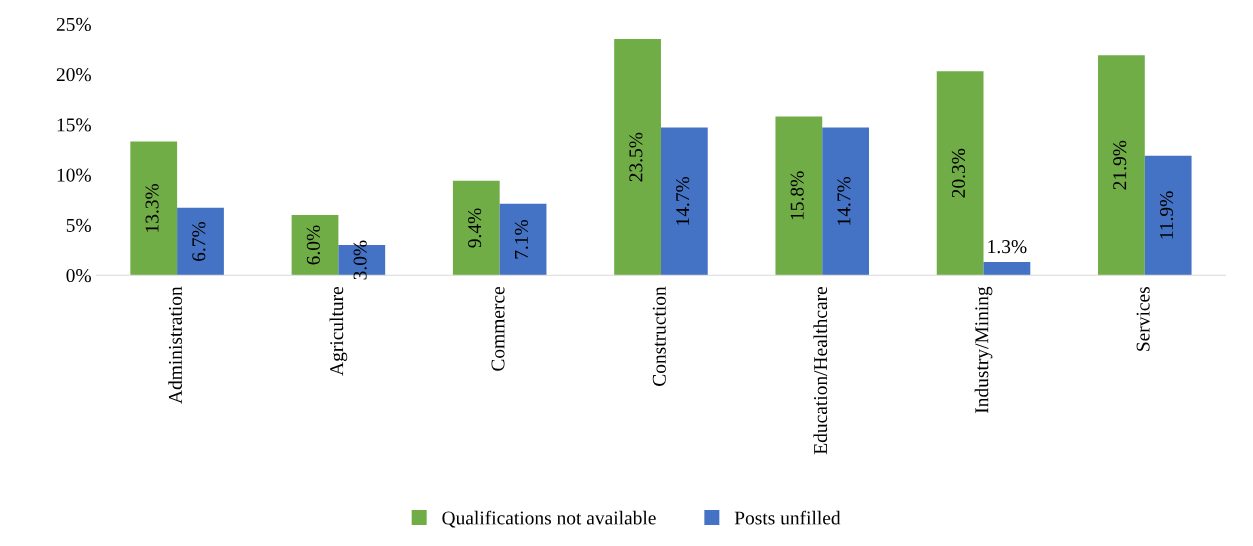 Image resolution: width=1253 pixels, height=546 pixels. Describe the element at coordinates (498, 328) in the screenshot. I see `x-tick-label: Commerce` at that location.